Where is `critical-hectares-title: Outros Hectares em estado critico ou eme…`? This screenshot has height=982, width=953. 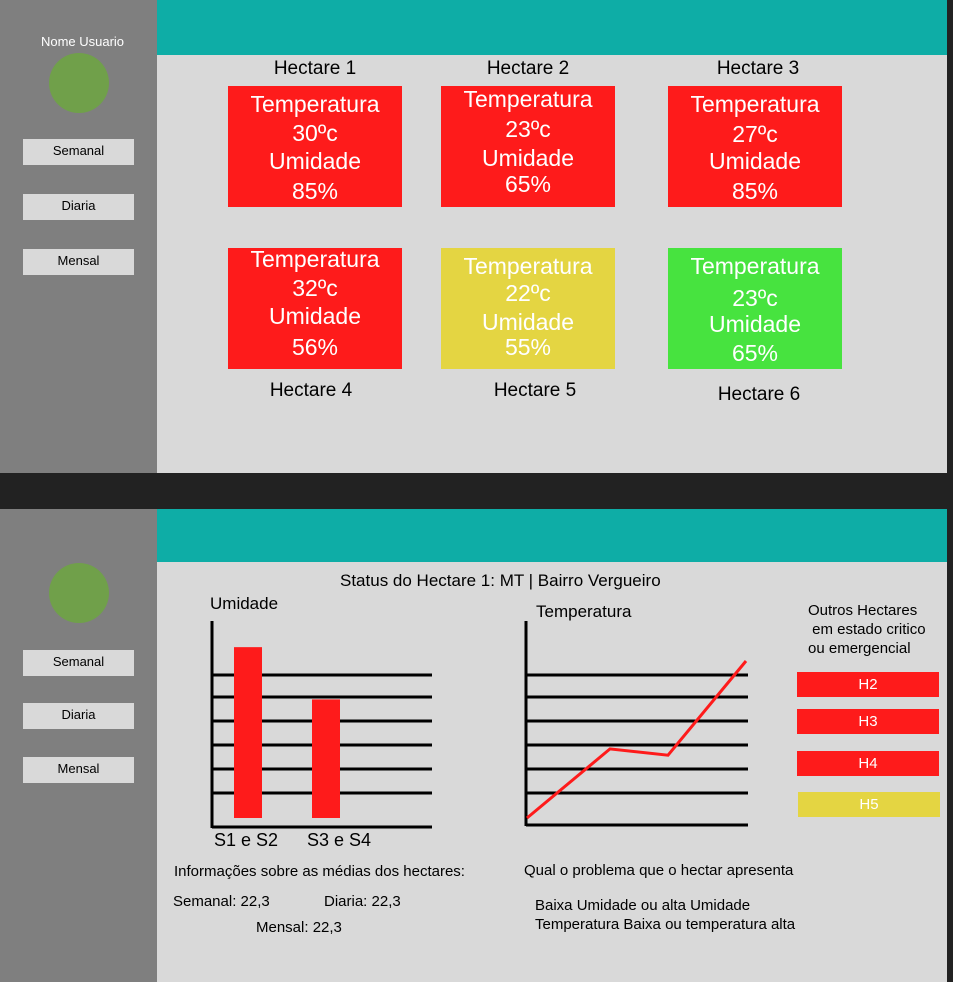 critical-hectares-title: Outros Hectares em estado critico ou eme… is located at coordinates (867, 629).